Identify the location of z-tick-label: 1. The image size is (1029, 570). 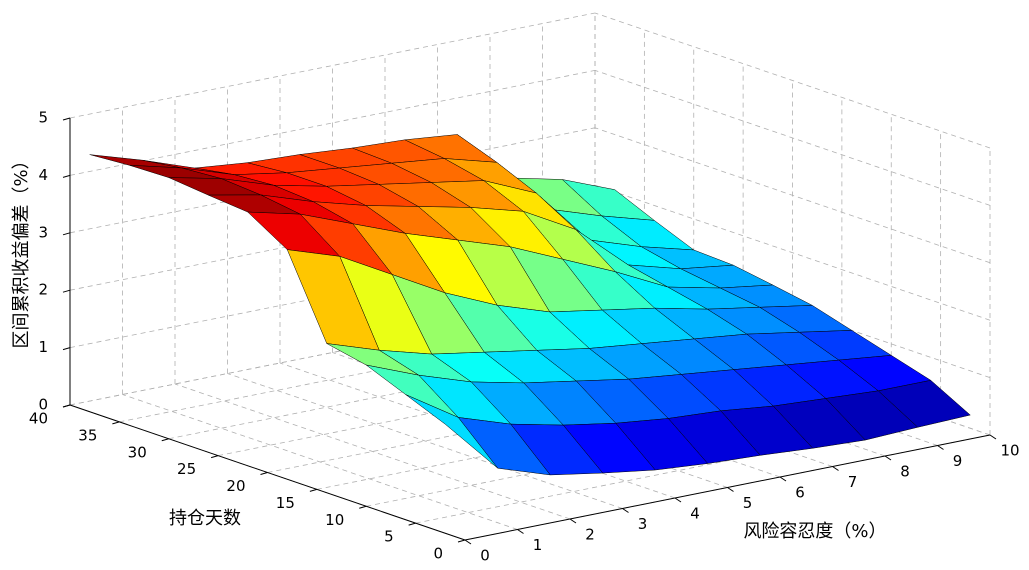
(43, 347).